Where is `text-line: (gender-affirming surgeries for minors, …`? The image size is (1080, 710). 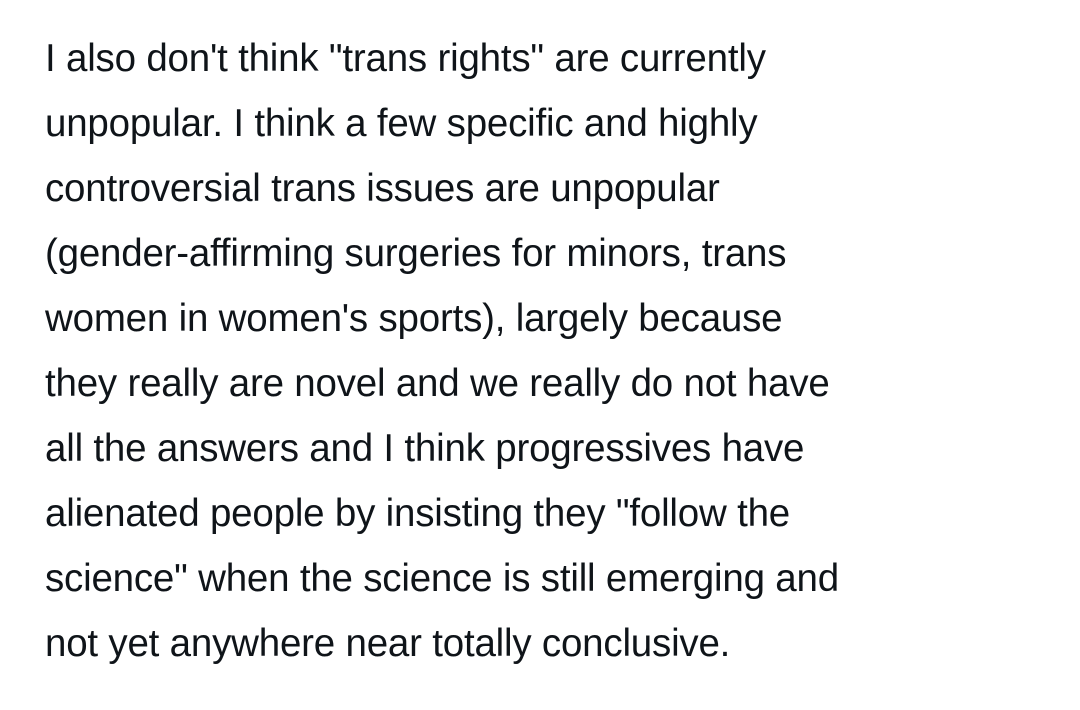 text-line: (gender-affirming surgeries for minors, … is located at coordinates (416, 253).